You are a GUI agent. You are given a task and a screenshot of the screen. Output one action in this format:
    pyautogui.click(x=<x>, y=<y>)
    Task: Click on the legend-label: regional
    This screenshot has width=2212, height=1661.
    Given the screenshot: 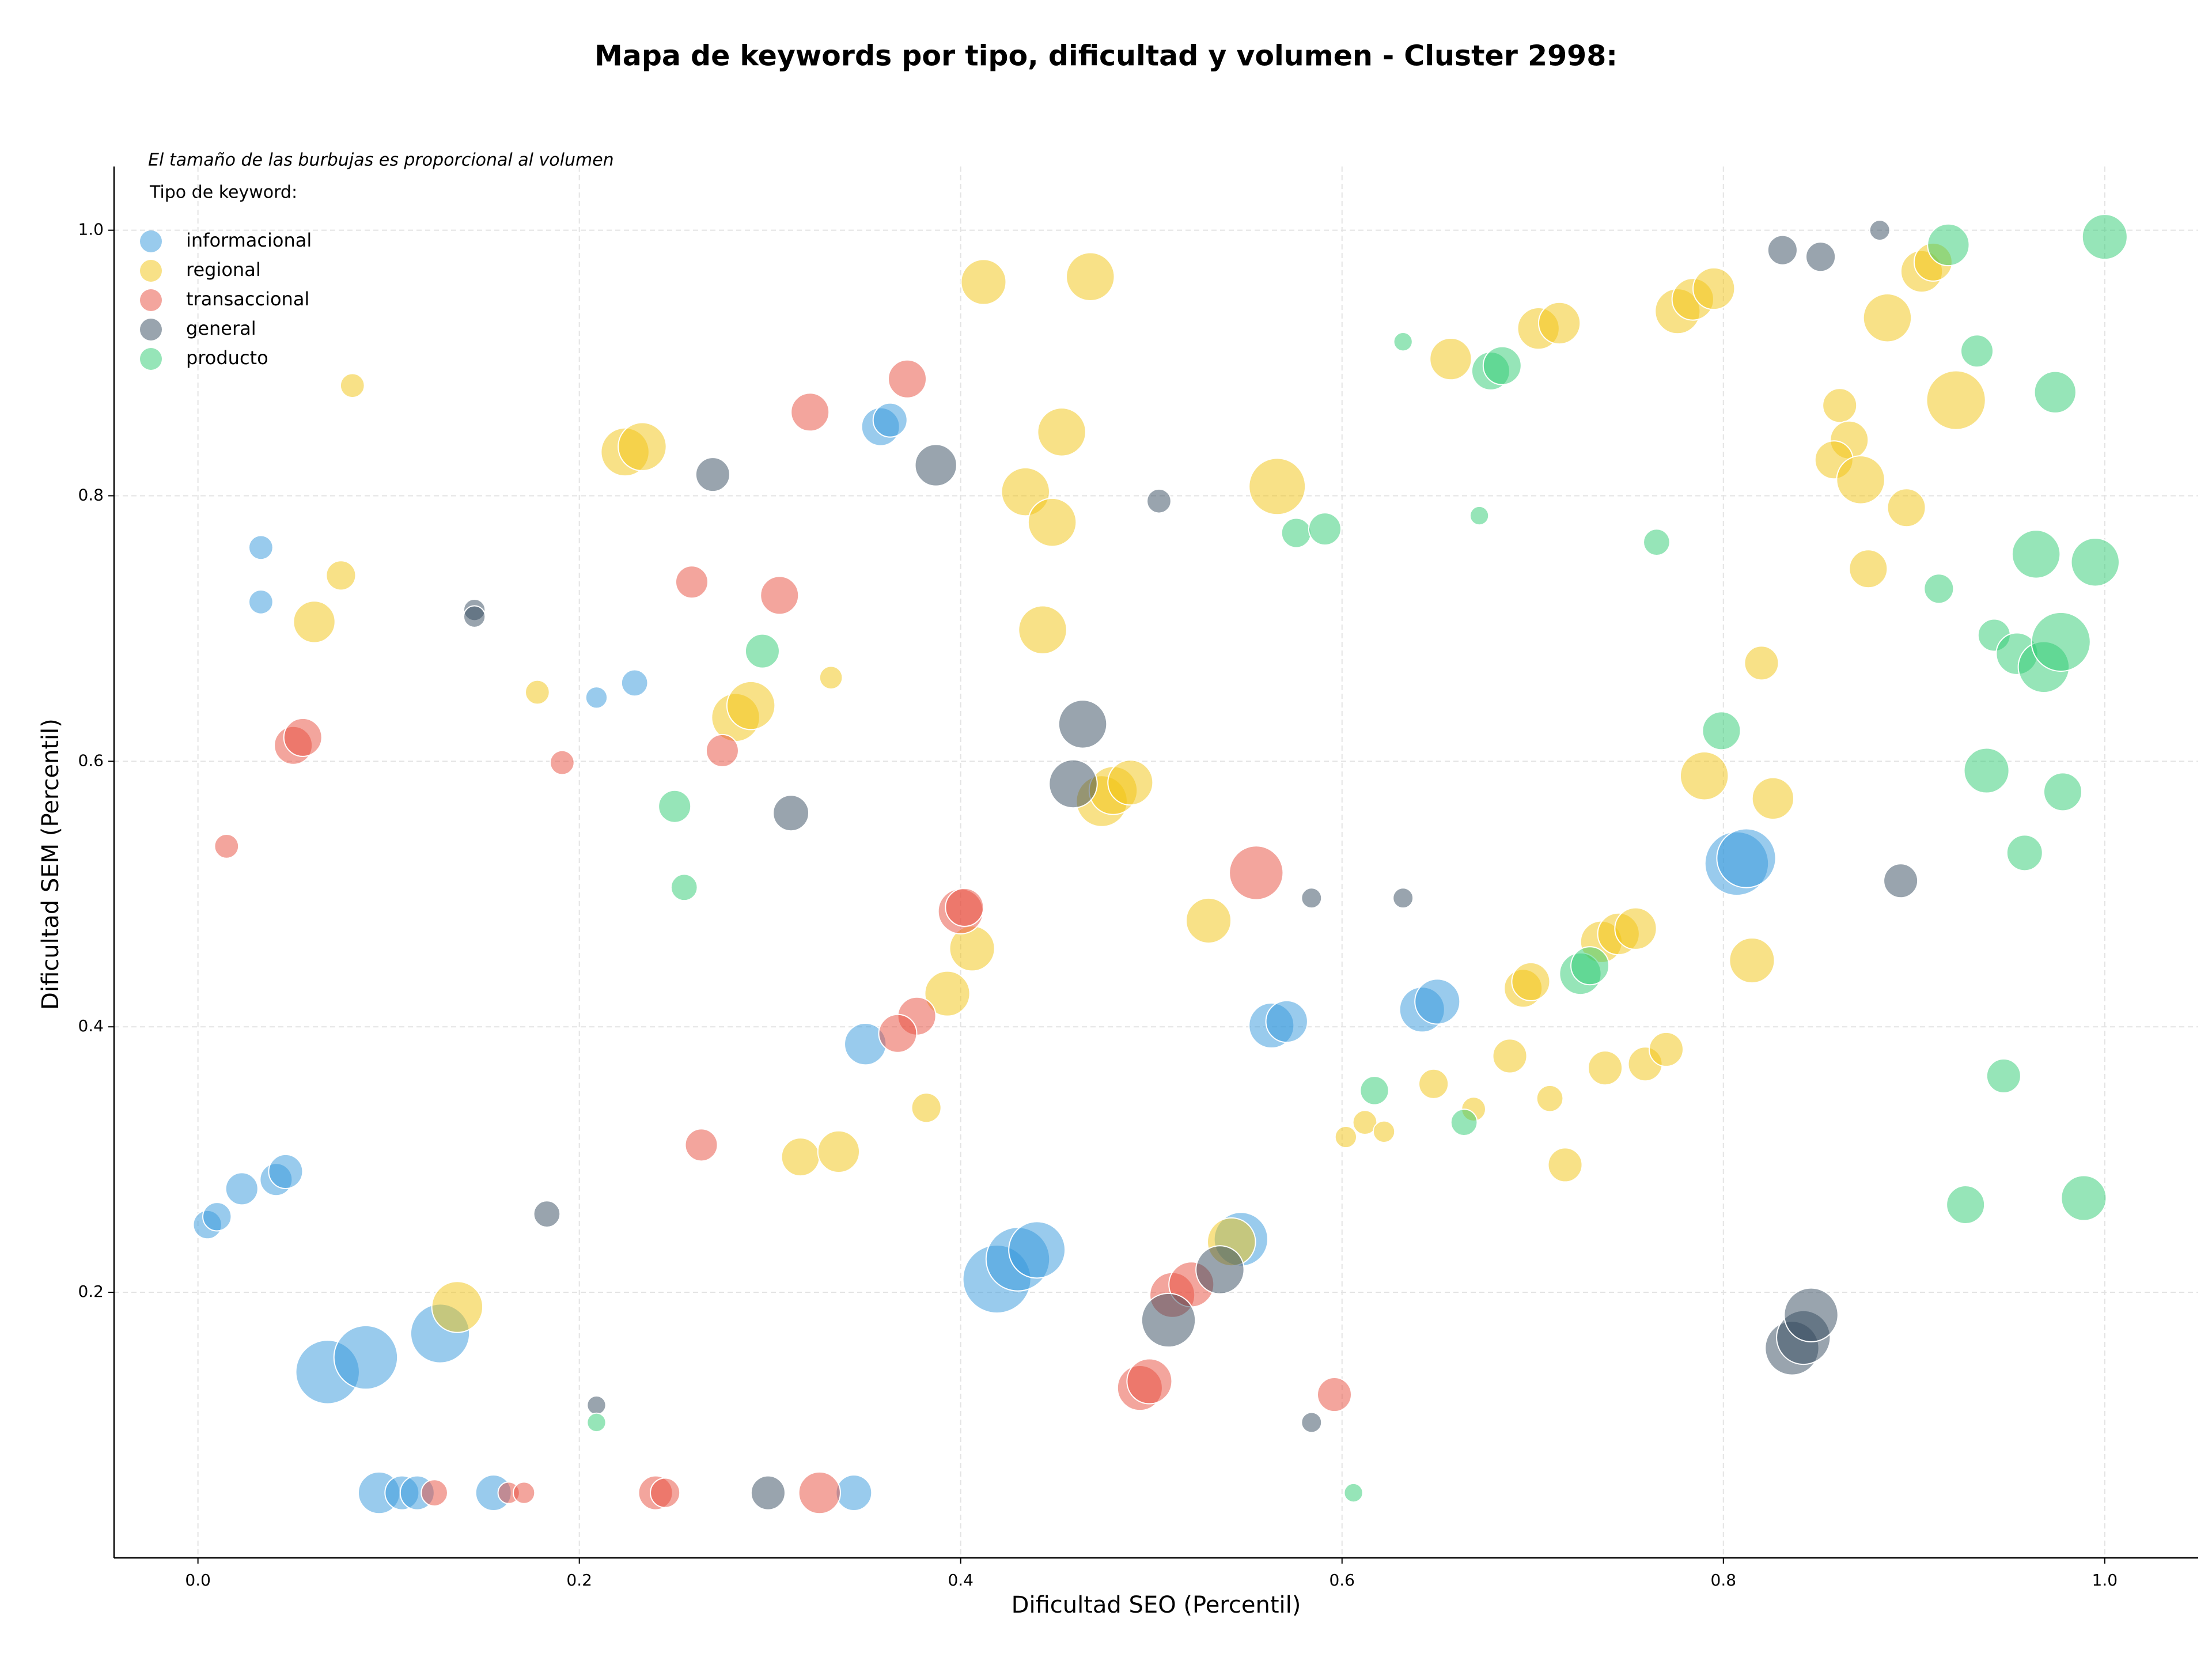 What is the action you would take?
    pyautogui.click(x=223, y=270)
    